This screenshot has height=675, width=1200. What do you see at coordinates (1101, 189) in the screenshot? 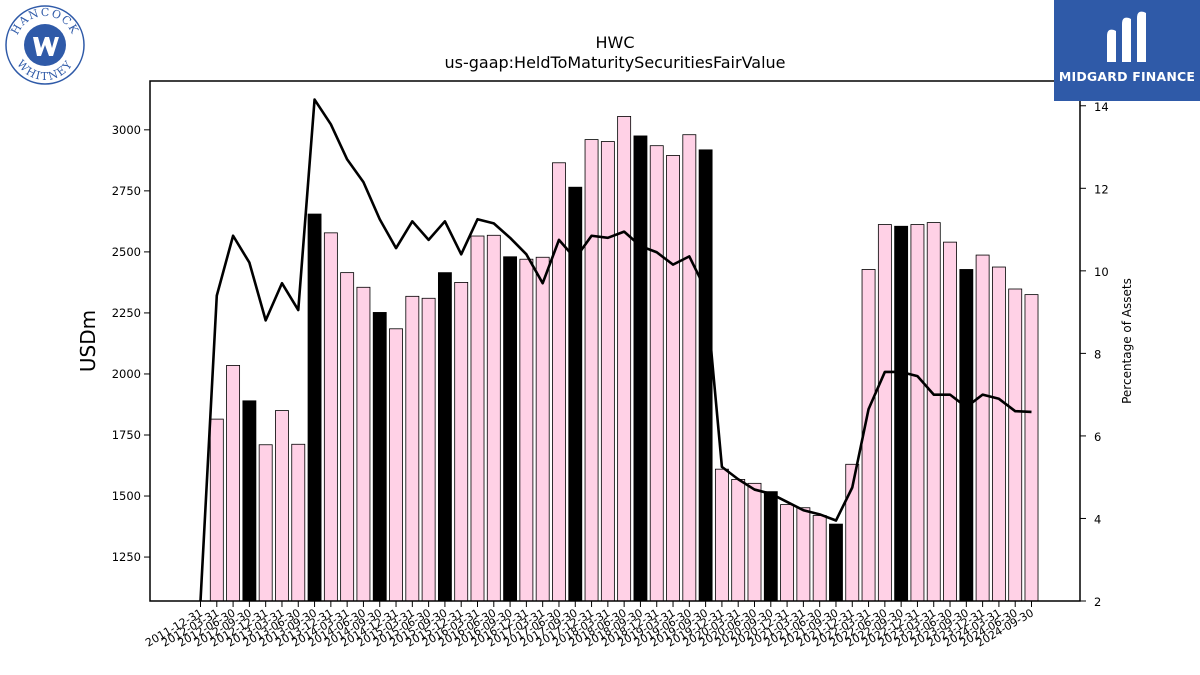
I see `y2-tick-label-12: 12` at bounding box center [1101, 189].